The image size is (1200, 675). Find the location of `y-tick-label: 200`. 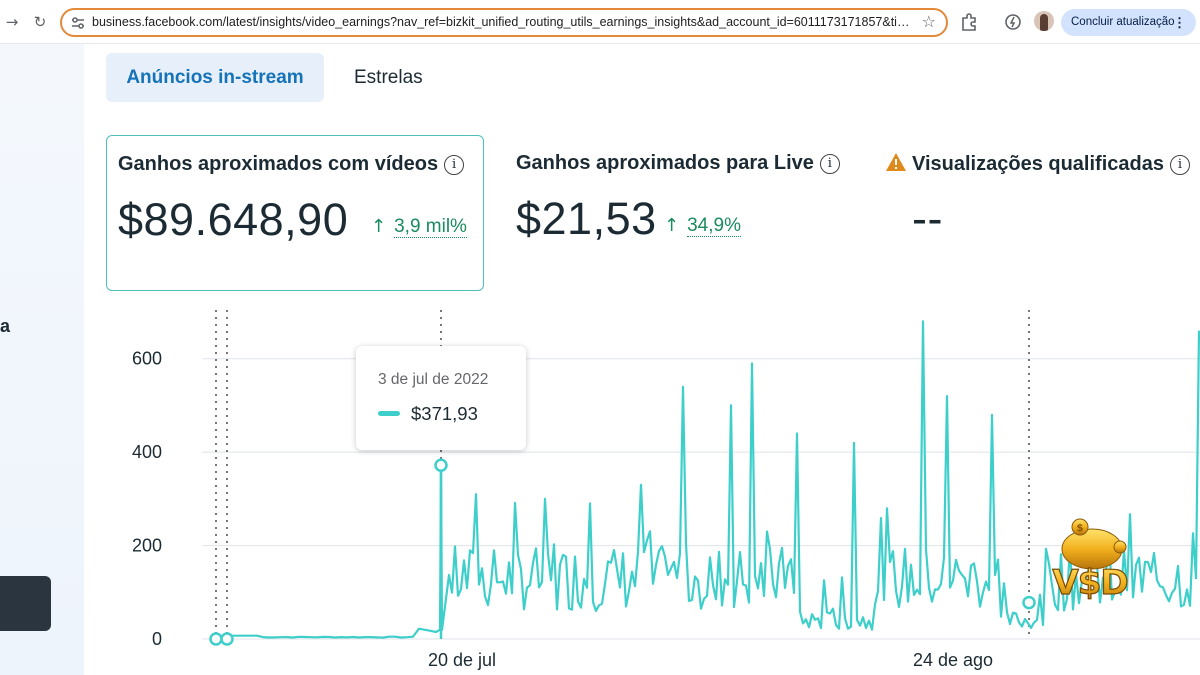

y-tick-label: 200 is located at coordinates (147, 546).